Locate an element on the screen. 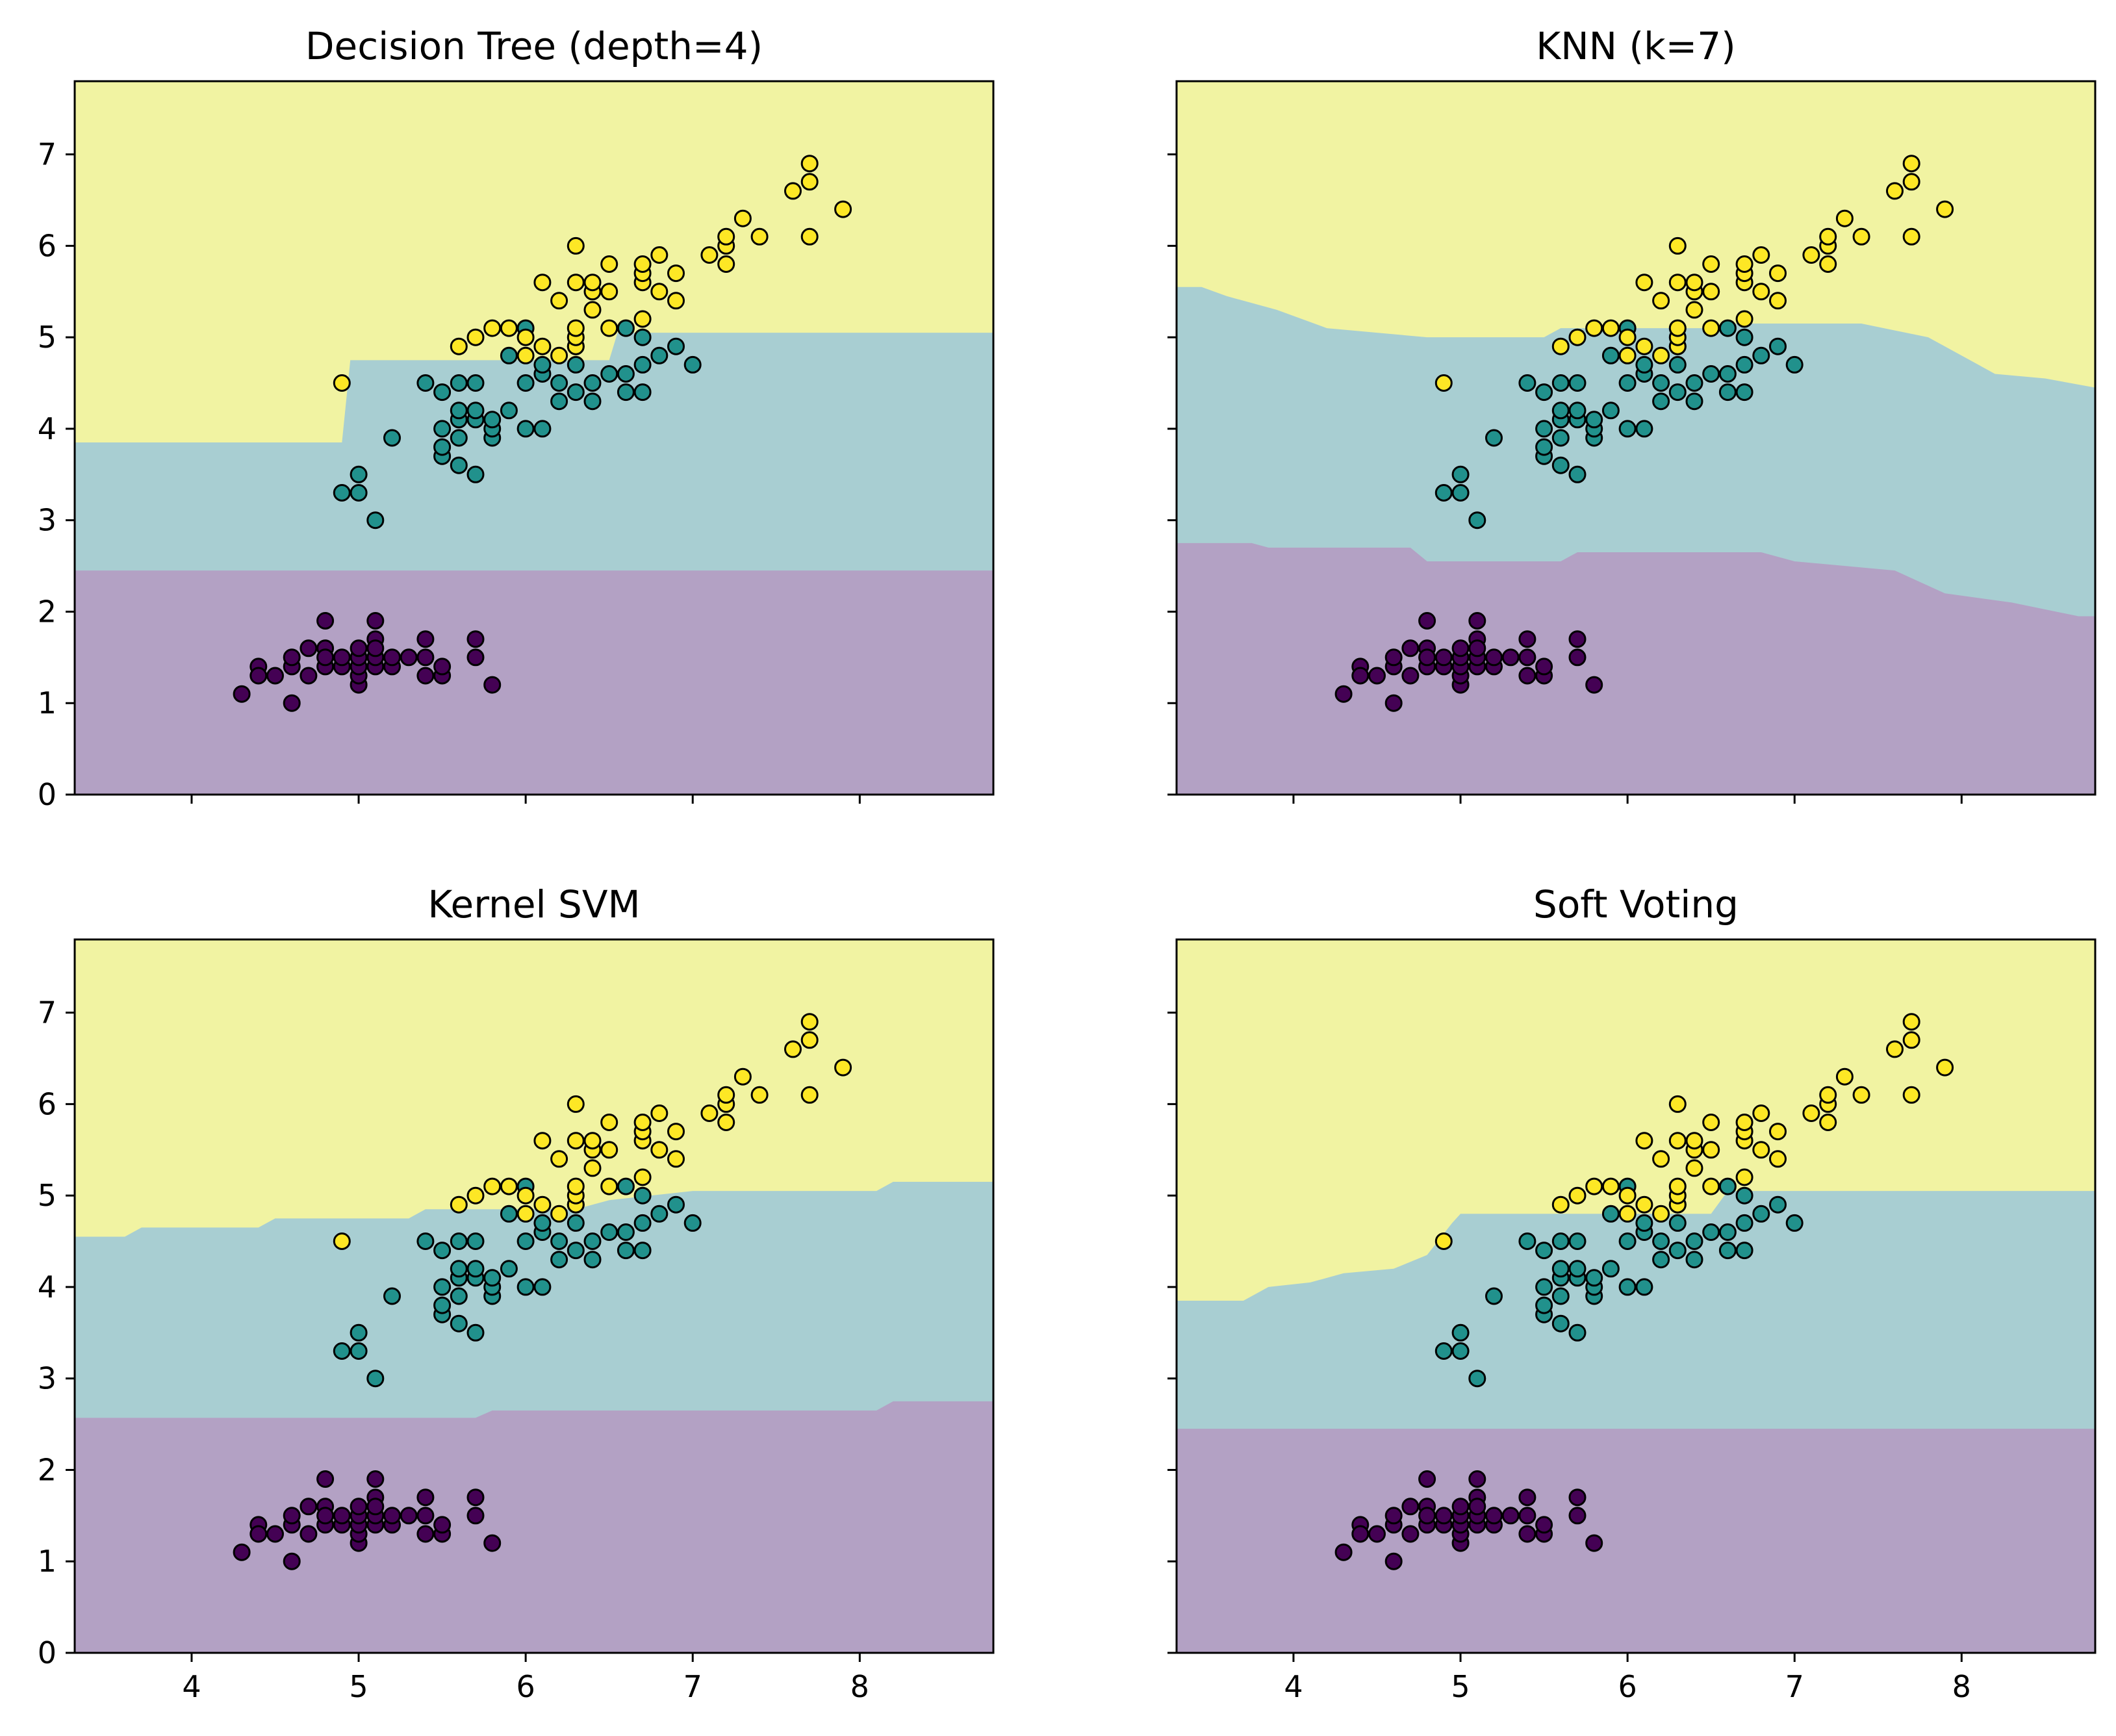  x-tick-label: 6 is located at coordinates (525, 1686).